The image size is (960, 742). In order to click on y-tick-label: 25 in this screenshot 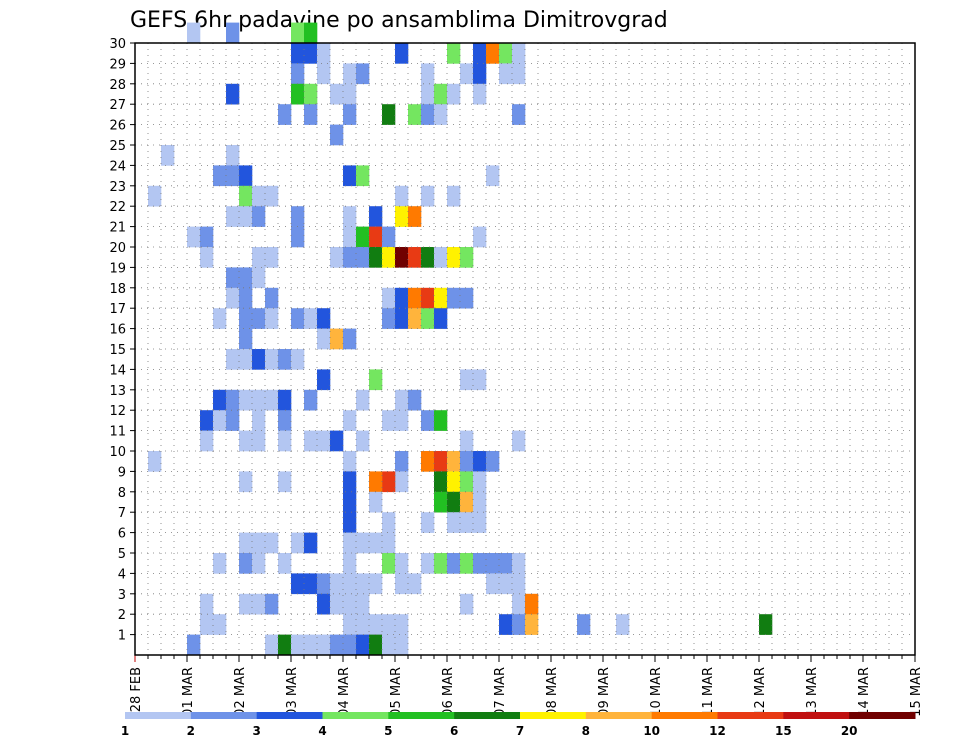, I will do `click(117, 146)`.